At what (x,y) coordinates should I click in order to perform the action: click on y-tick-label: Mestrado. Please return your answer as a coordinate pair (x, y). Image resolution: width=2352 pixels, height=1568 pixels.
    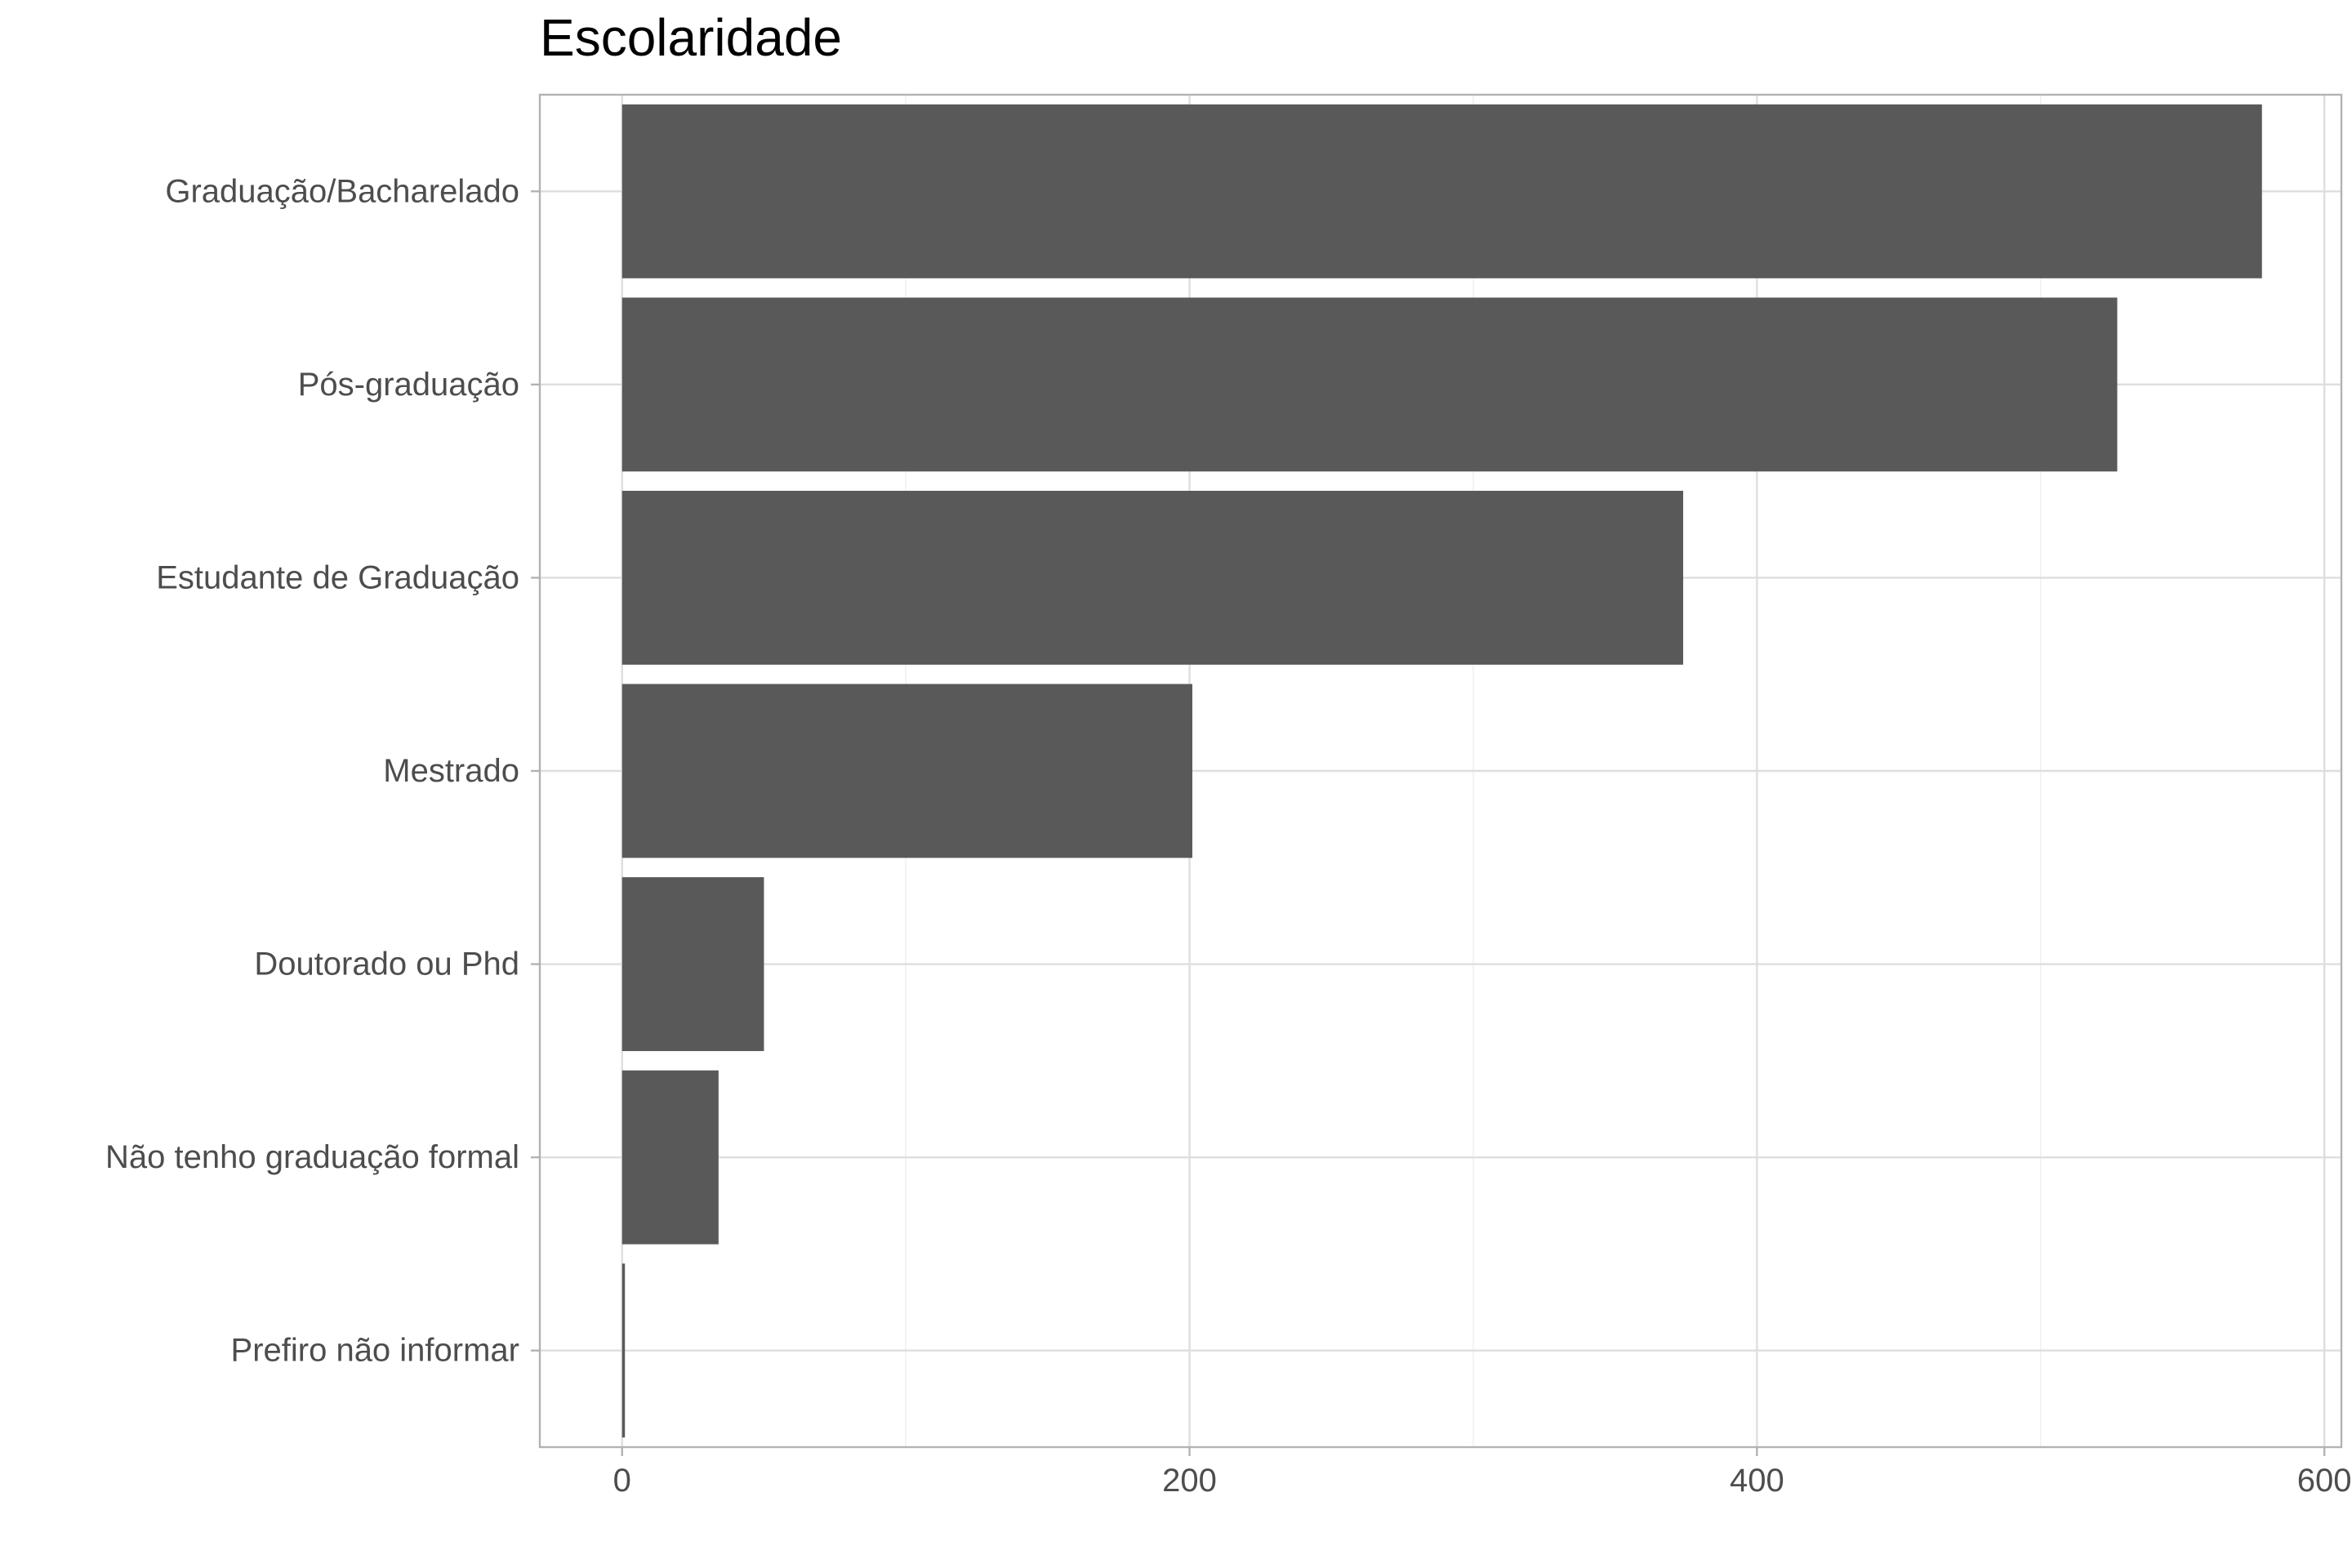
    Looking at the image, I should click on (451, 771).